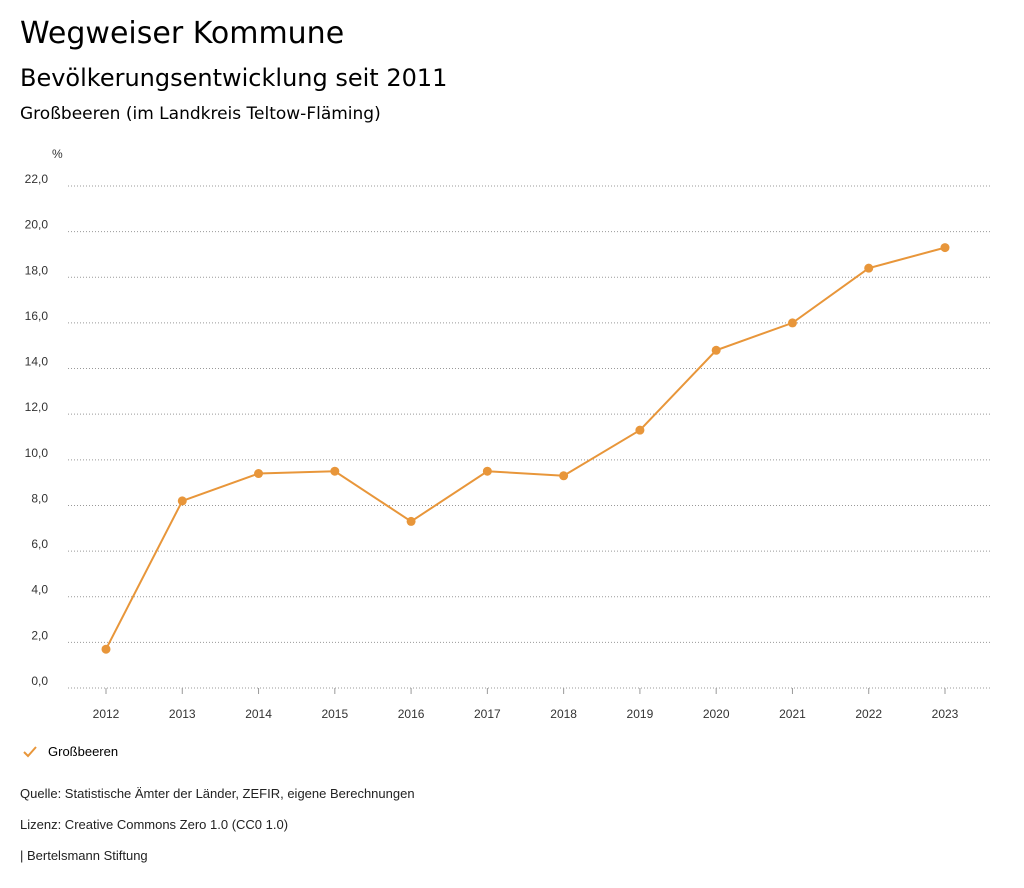 The height and width of the screenshot is (888, 1024). Describe the element at coordinates (106, 714) in the screenshot. I see `x-tick-label: 2012` at that location.